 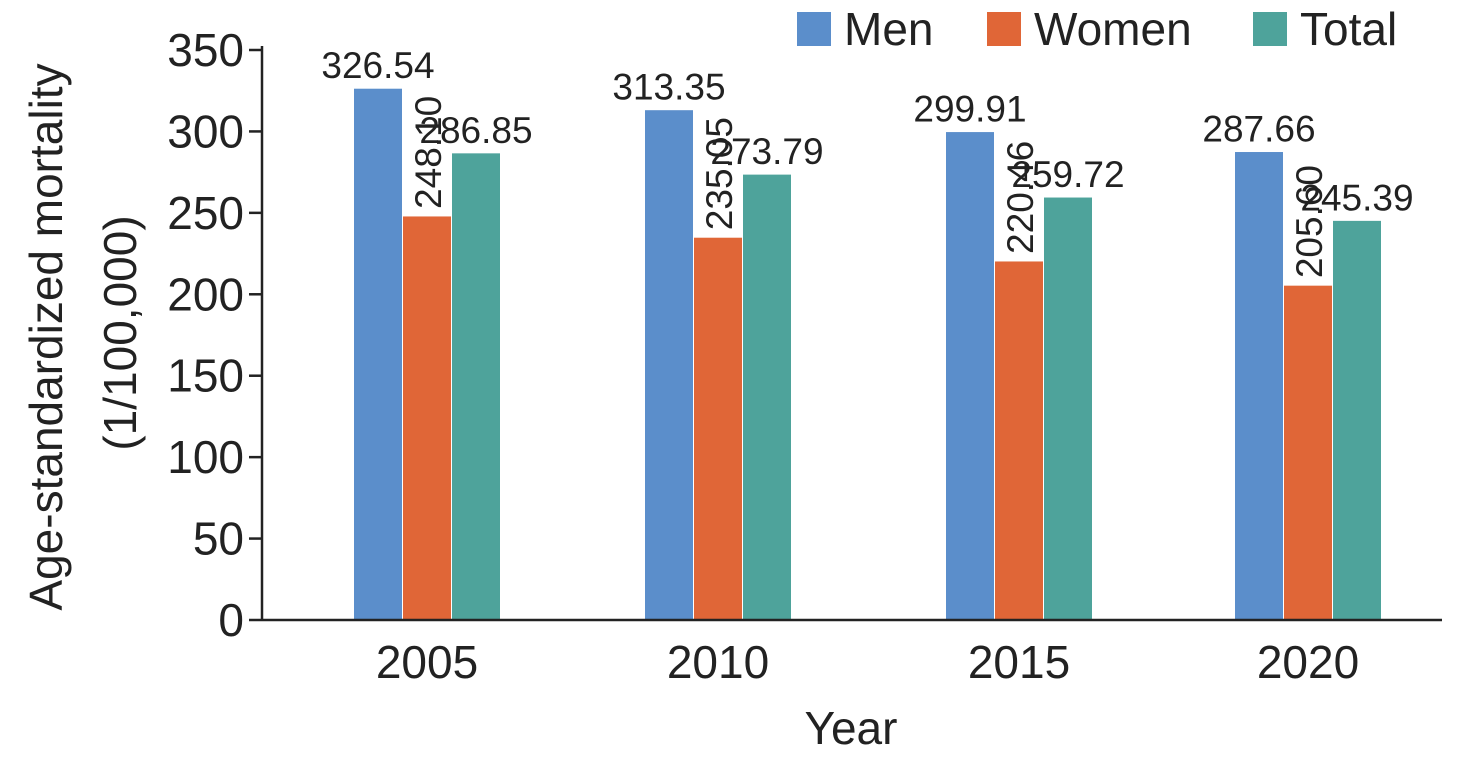 I want to click on data-label-men-2015: 299.91, so click(x=969, y=109).